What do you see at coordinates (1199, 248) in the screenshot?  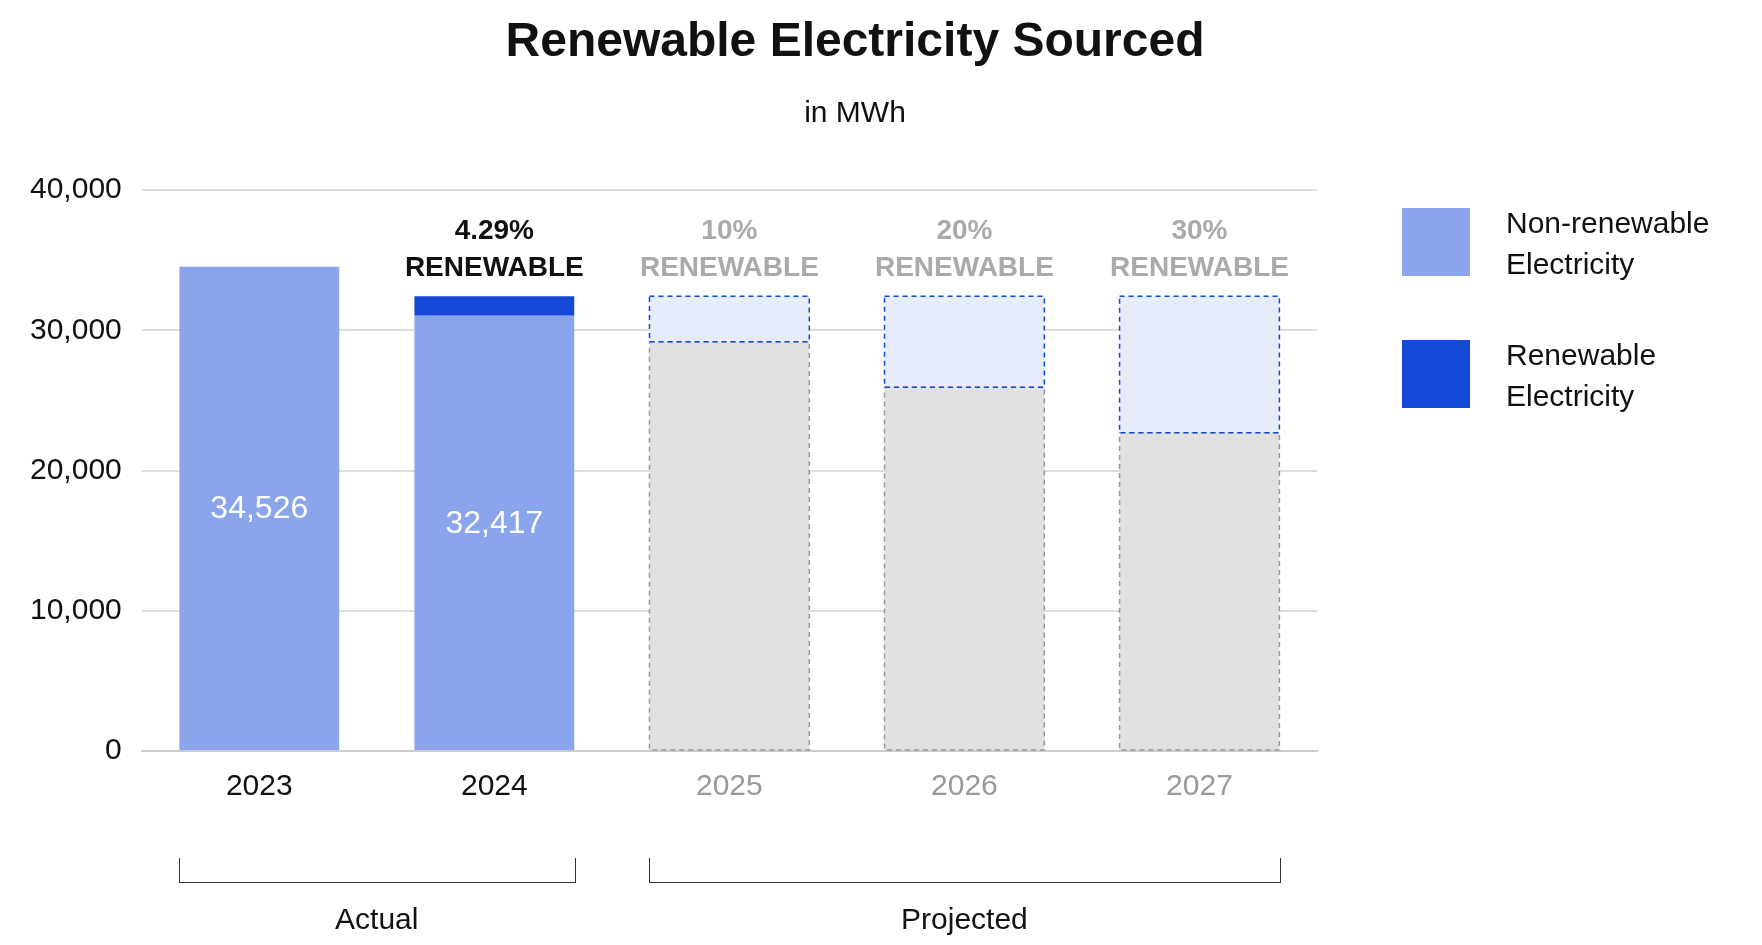 I see `annotation: 30% RENEWABLE` at bounding box center [1199, 248].